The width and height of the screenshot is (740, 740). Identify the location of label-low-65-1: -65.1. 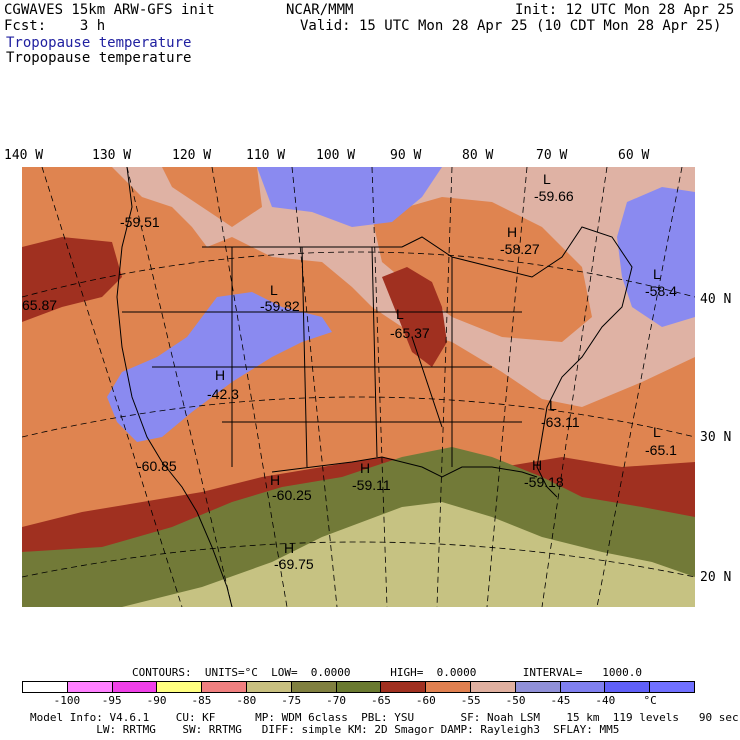
(661, 450).